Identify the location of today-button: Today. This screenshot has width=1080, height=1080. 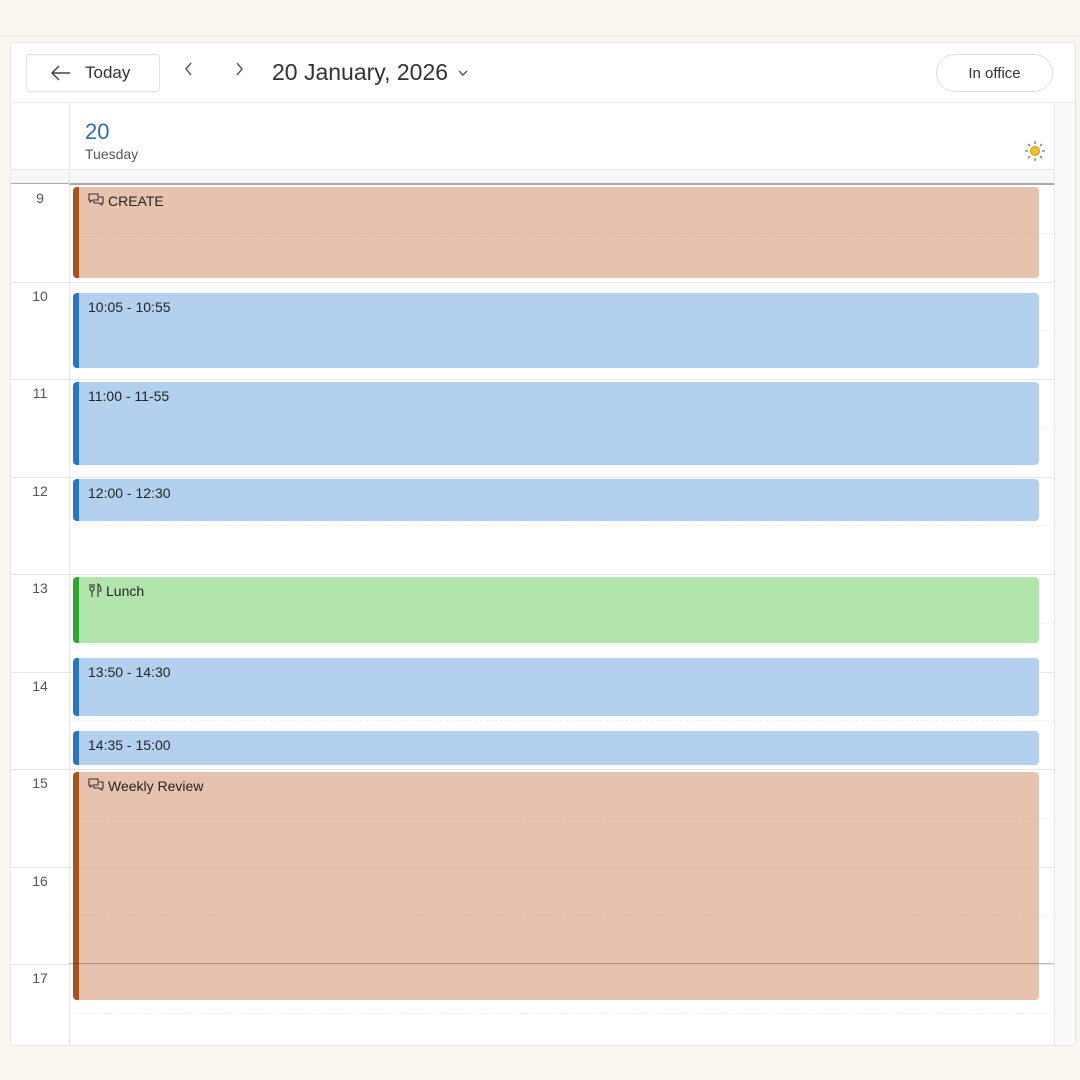
(93, 73).